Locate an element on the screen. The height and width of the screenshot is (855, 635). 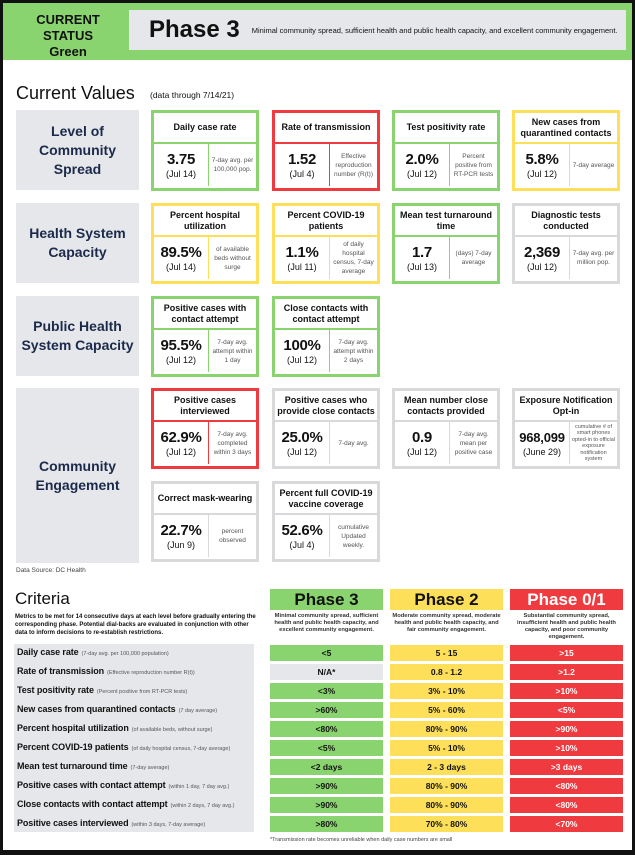
metric-body: 2,369 (Jul 12) 7-day avg. per million pop. is located at coordinates (566, 258).